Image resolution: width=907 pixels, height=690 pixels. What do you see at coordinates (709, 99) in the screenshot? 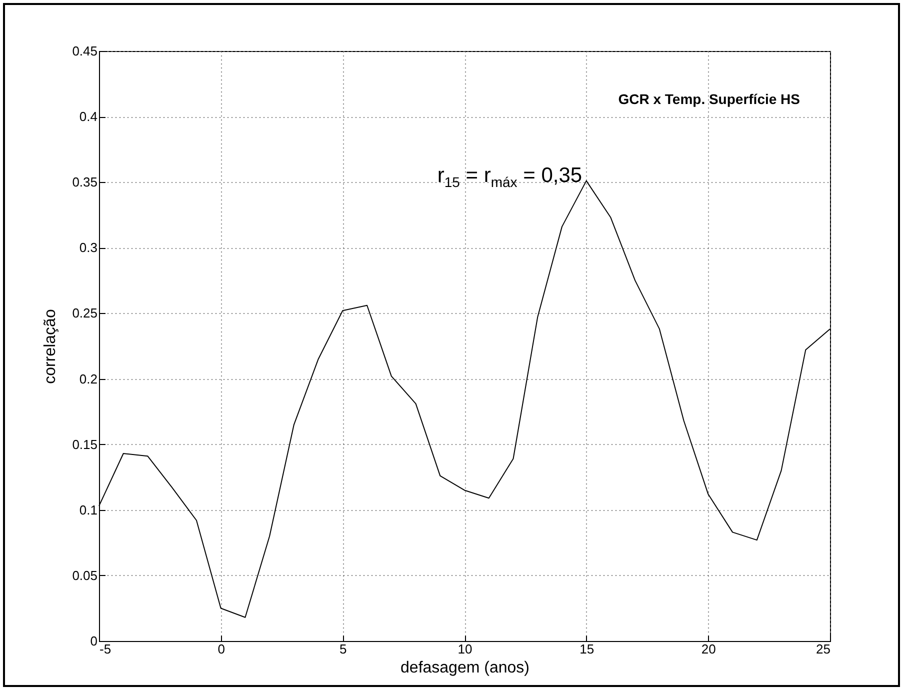
I see `text: GCR x Temp. Superfície HS` at bounding box center [709, 99].